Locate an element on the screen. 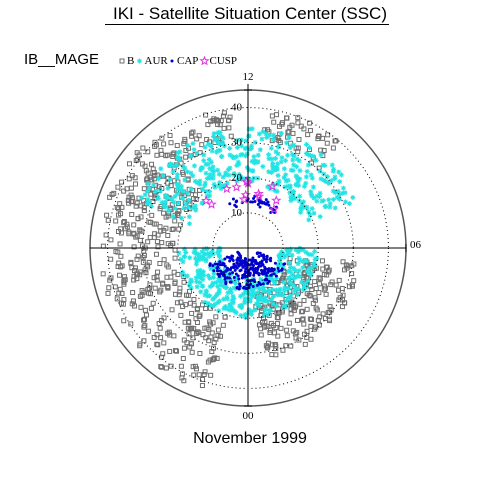 Image resolution: width=500 pixels, height=500 pixels. mlt-label-06: 06 is located at coordinates (416, 245).